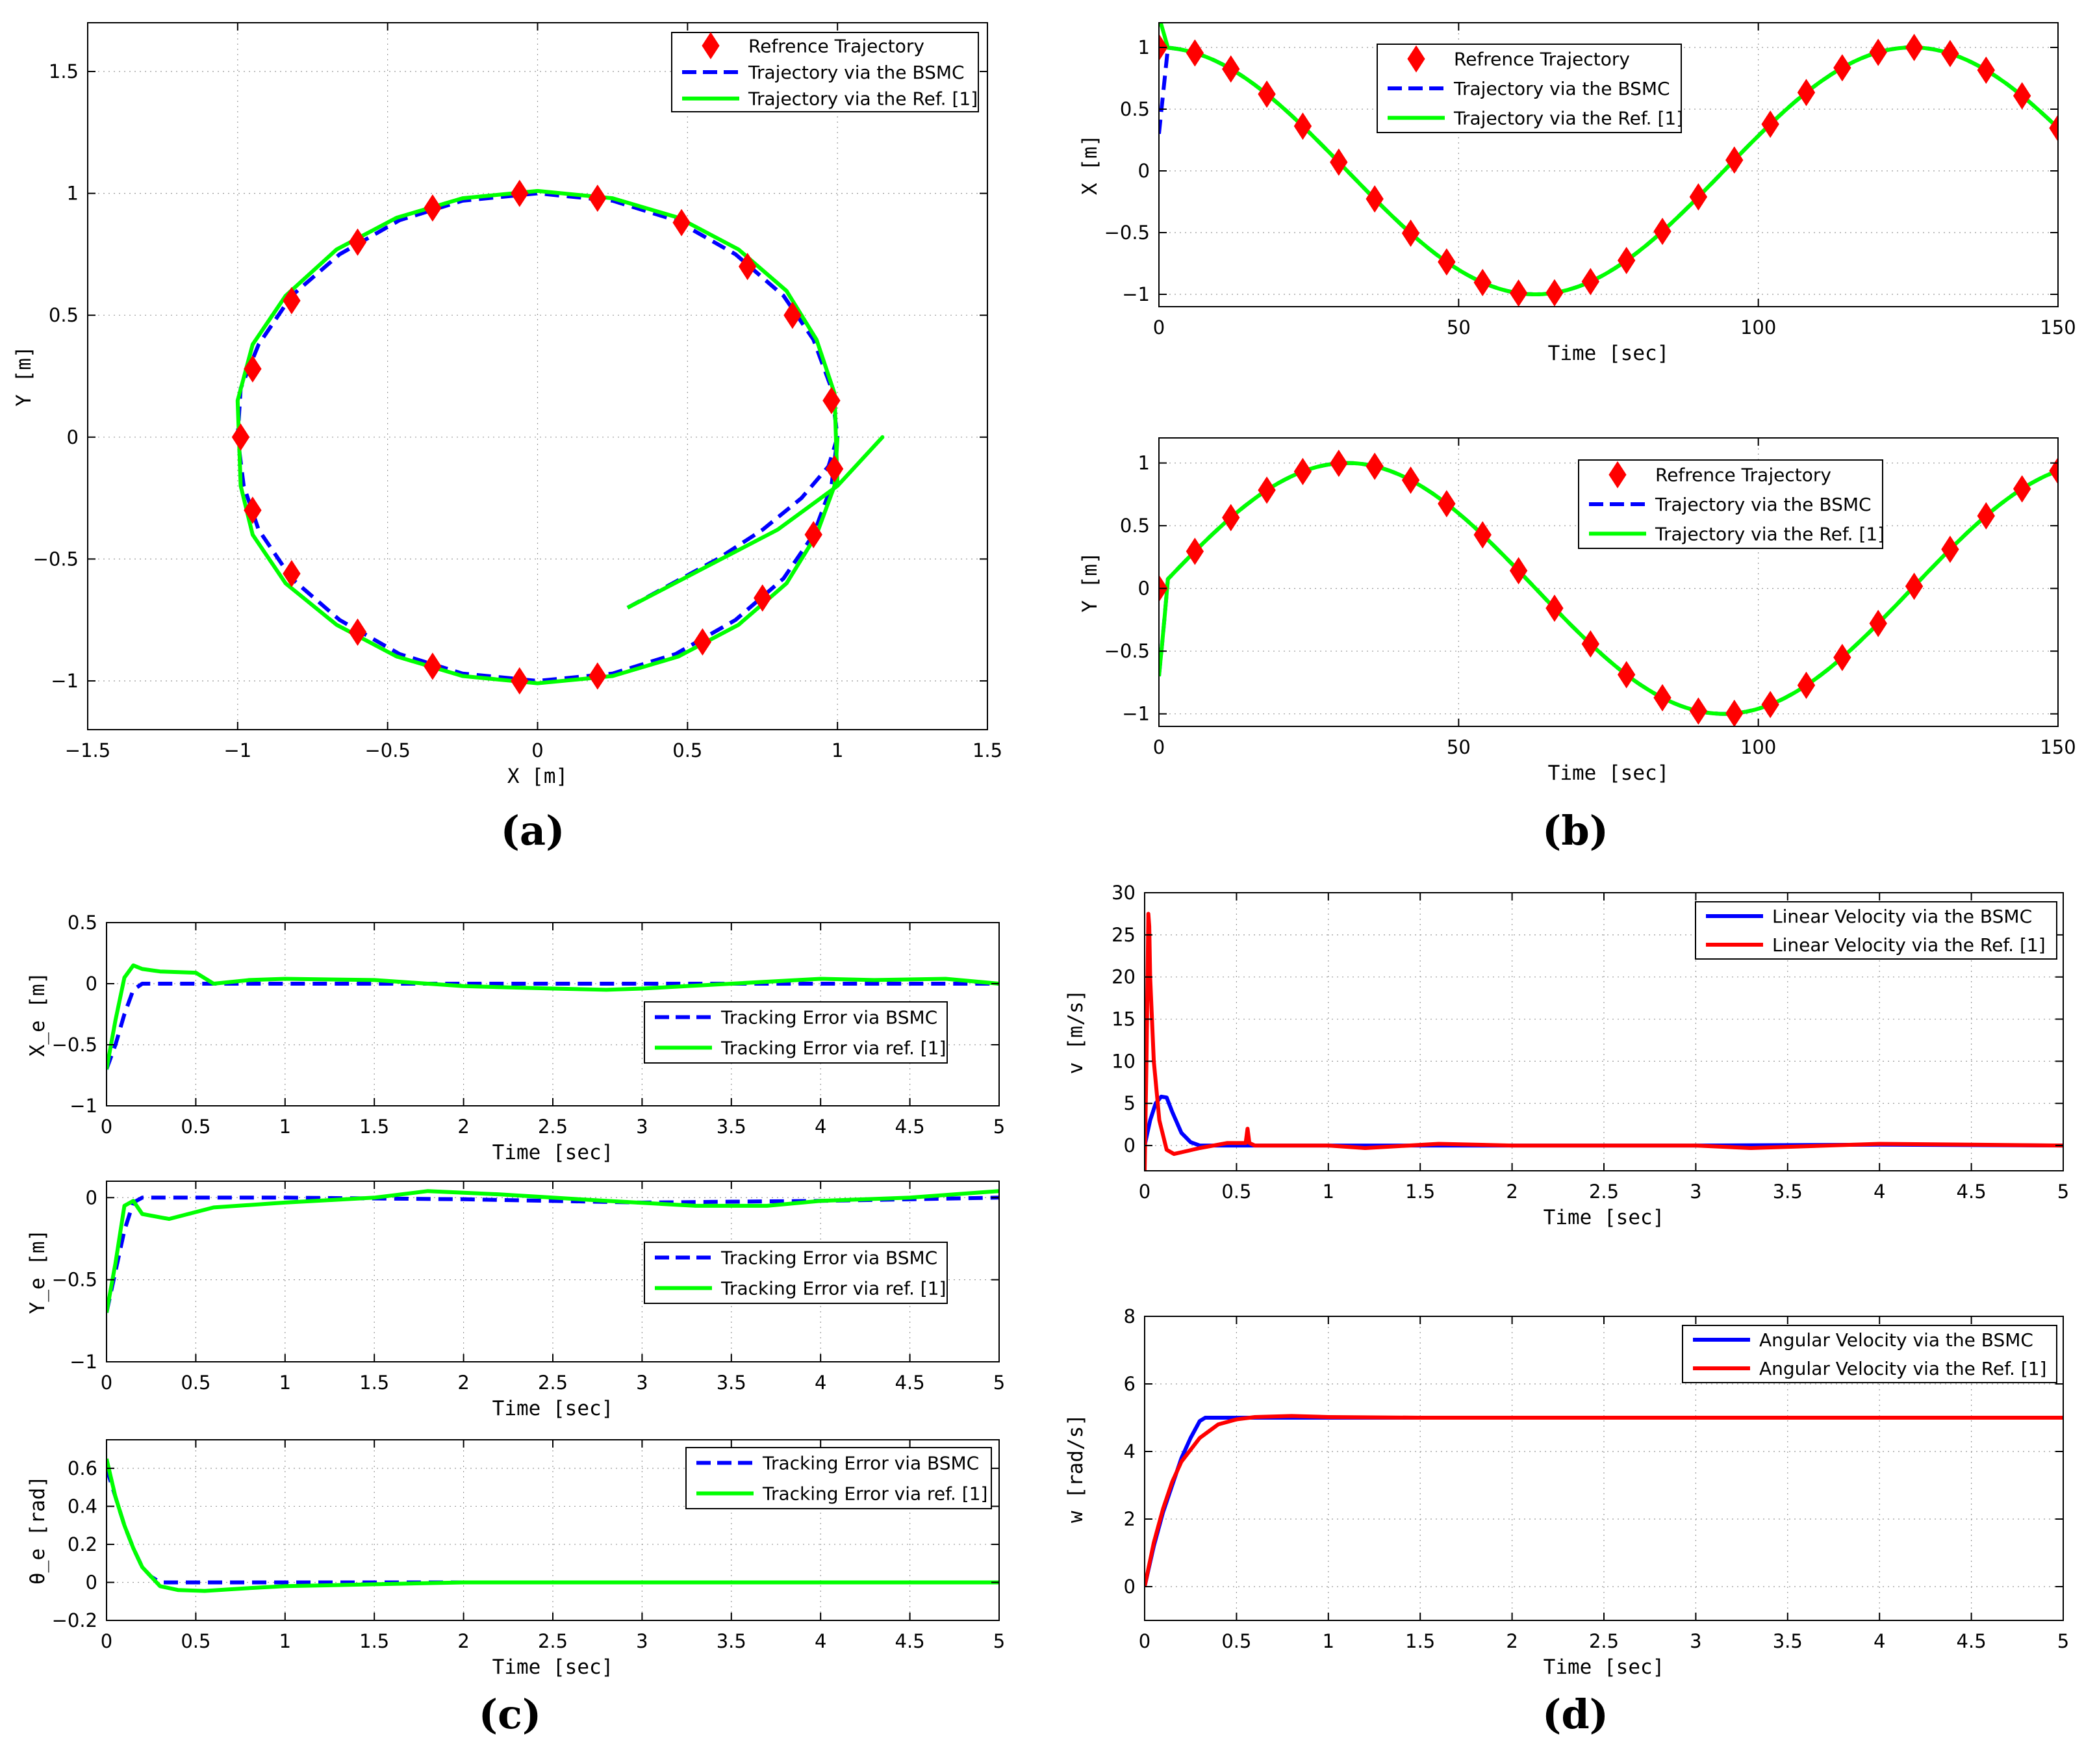  I want to click on y-tick-label: 0.6, so click(82, 1468).